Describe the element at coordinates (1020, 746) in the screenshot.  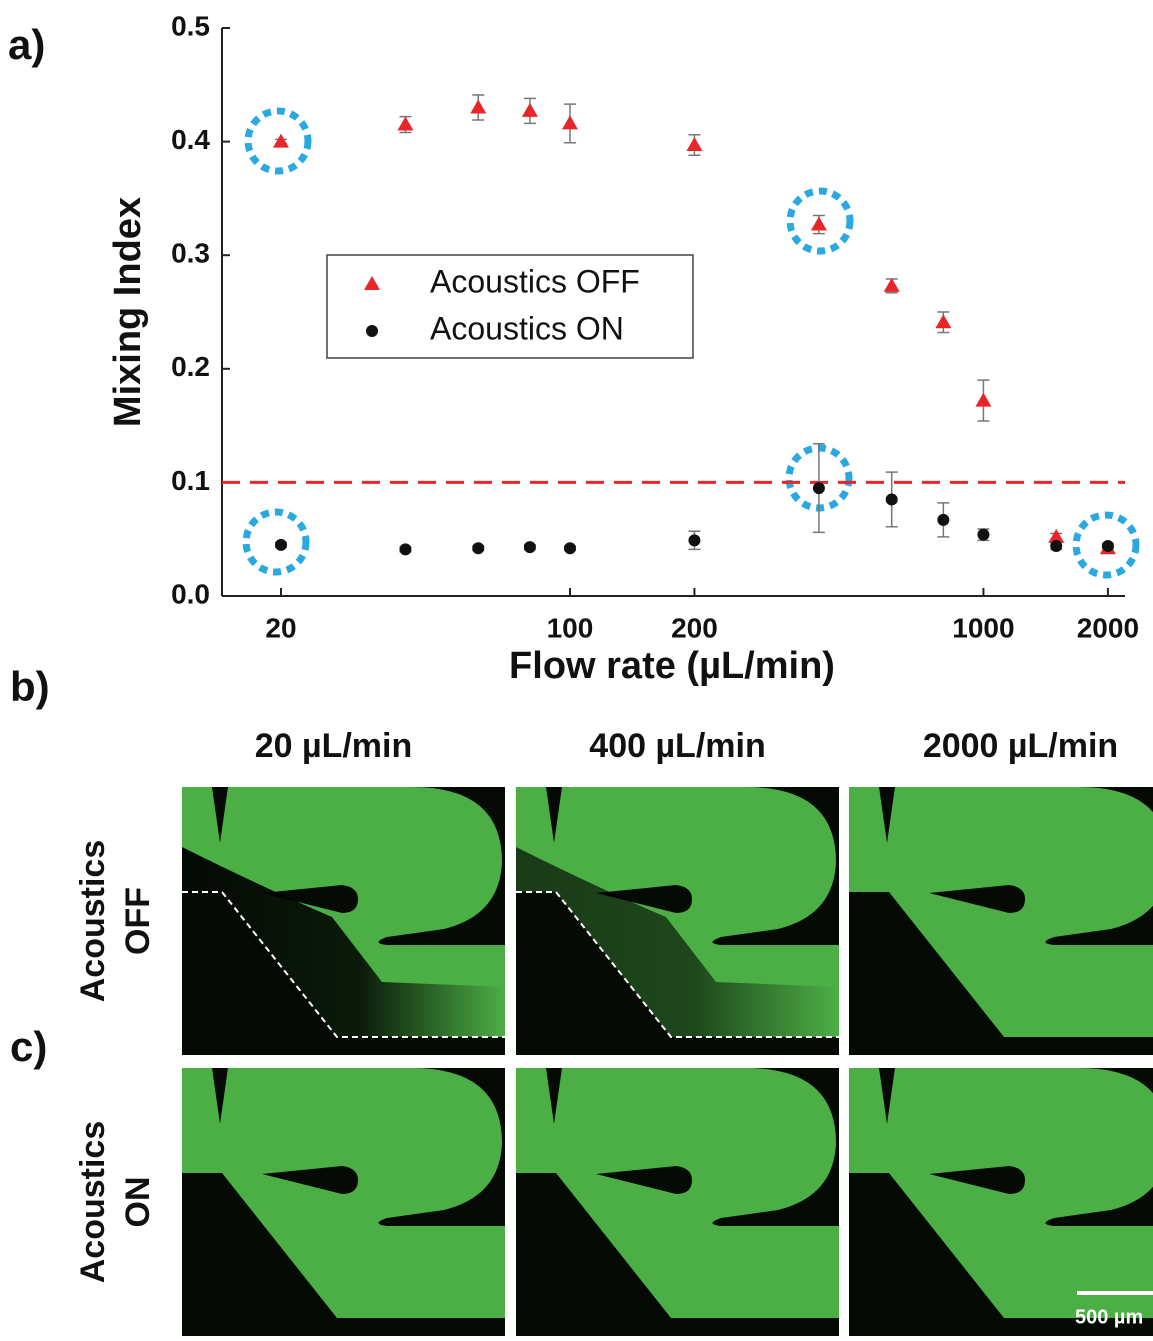
I see `column-title: 2000 µL/min` at that location.